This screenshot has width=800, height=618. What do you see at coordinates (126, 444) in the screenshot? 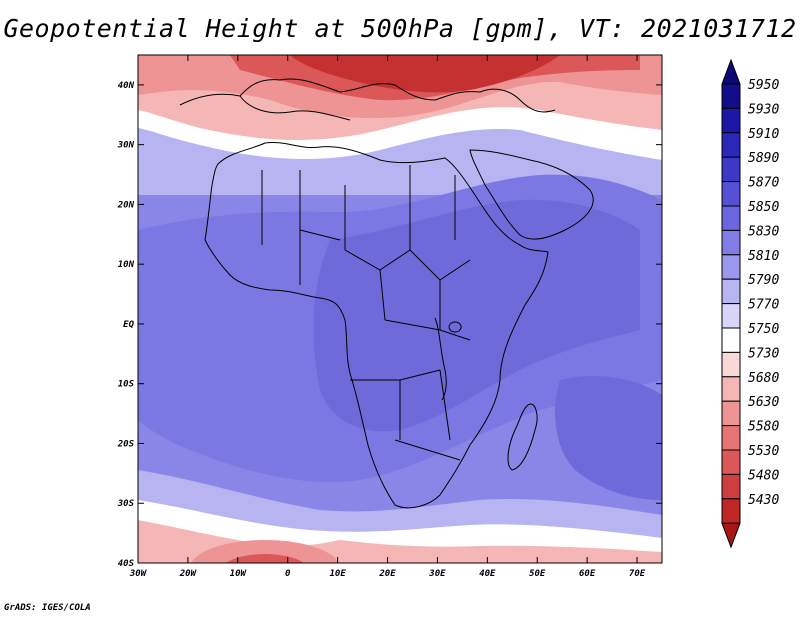
I see `lat-tick-label: 20S` at bounding box center [126, 444].